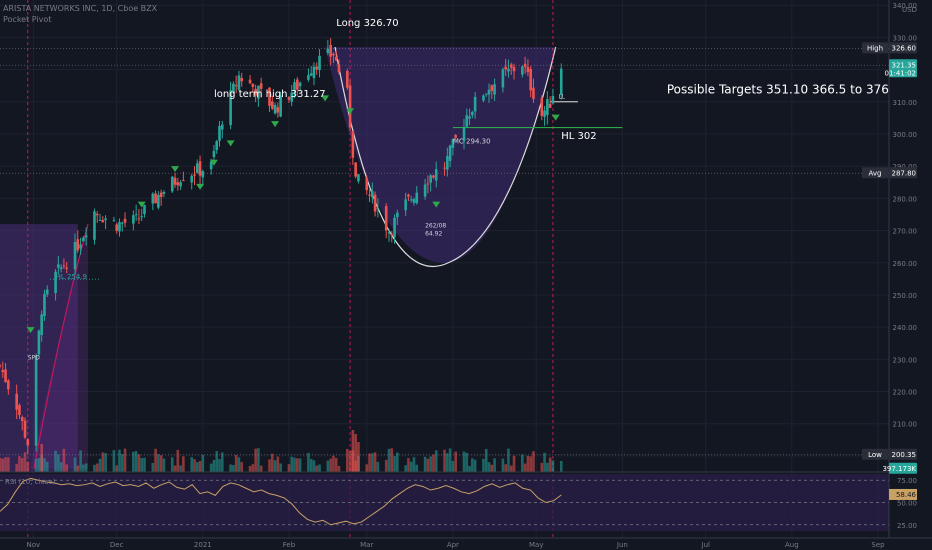  Describe the element at coordinates (466, 544) in the screenshot. I see `time-axis-bg` at that location.